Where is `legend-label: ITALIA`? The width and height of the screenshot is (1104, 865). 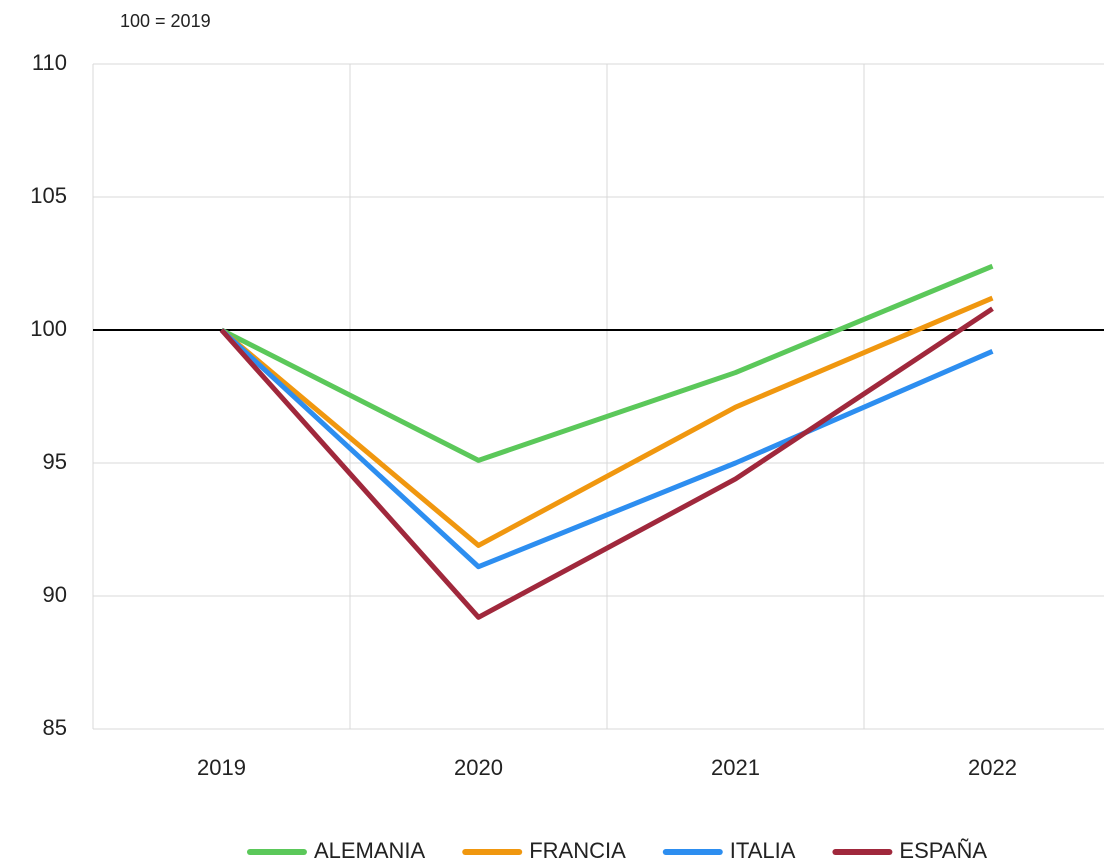 legend-label: ITALIA is located at coordinates (763, 850).